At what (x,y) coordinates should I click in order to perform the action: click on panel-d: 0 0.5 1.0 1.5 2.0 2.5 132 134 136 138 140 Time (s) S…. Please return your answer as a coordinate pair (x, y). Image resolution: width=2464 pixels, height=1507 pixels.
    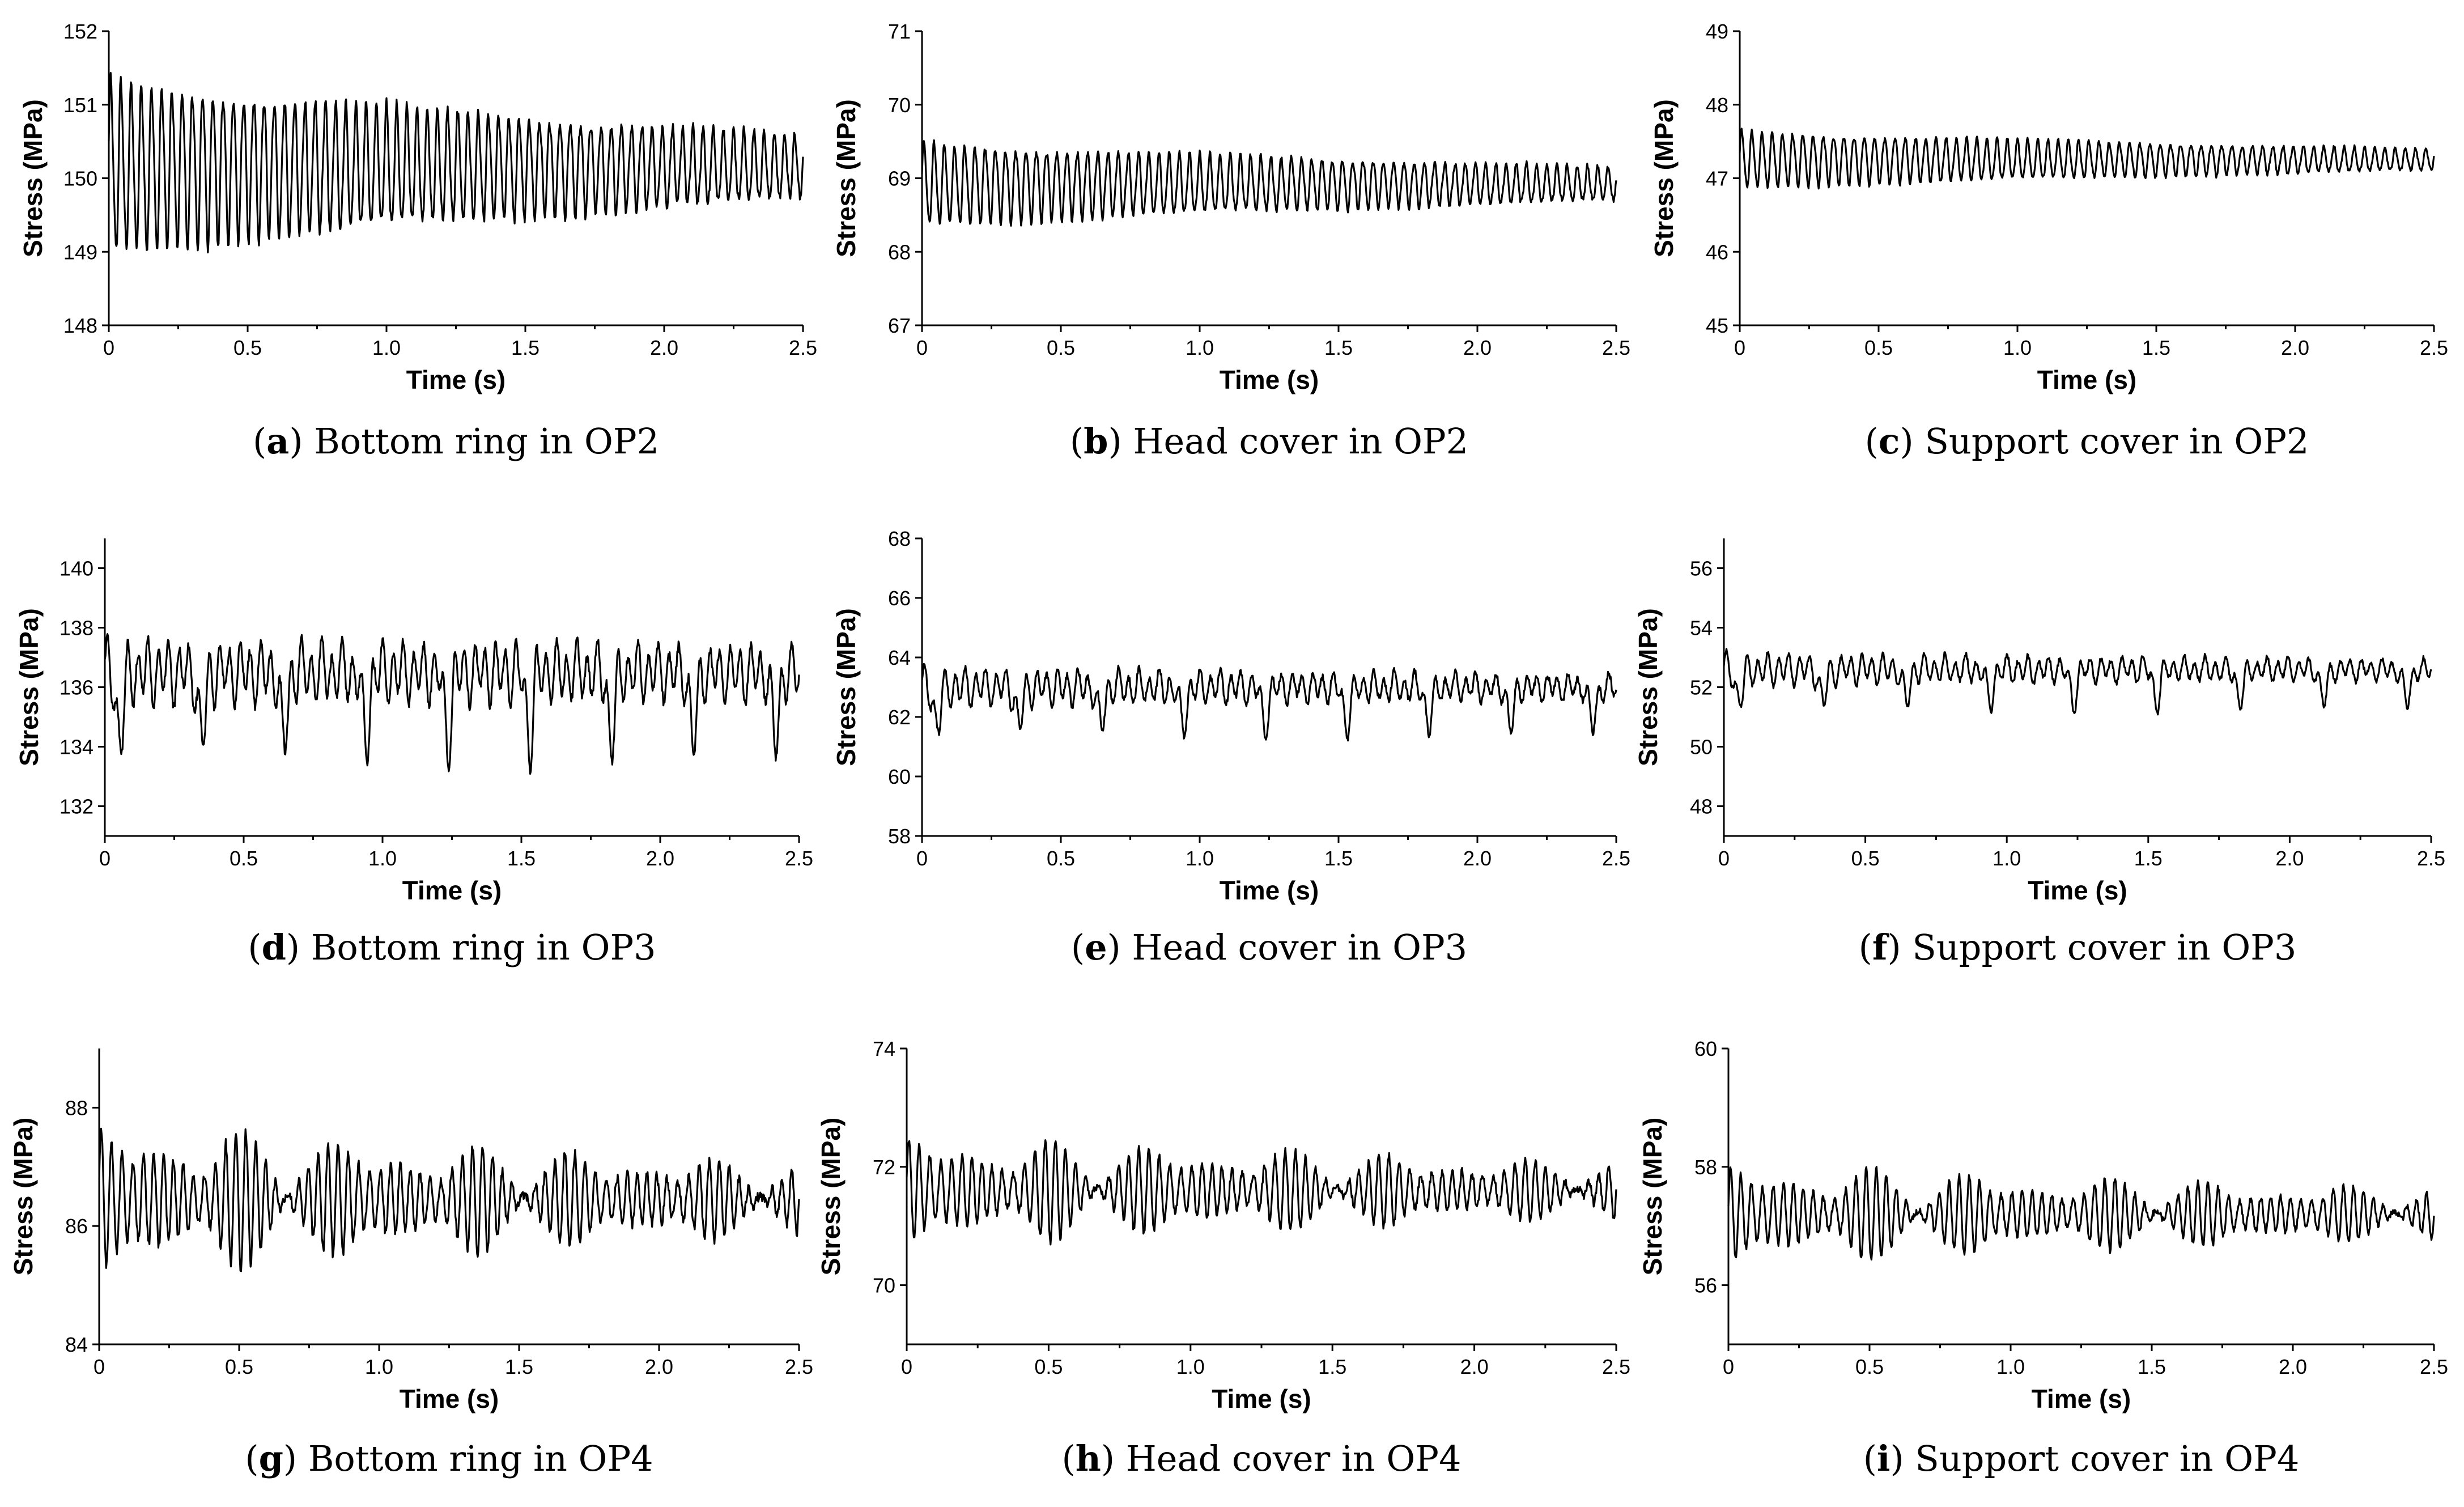
    Looking at the image, I should click on (413, 753).